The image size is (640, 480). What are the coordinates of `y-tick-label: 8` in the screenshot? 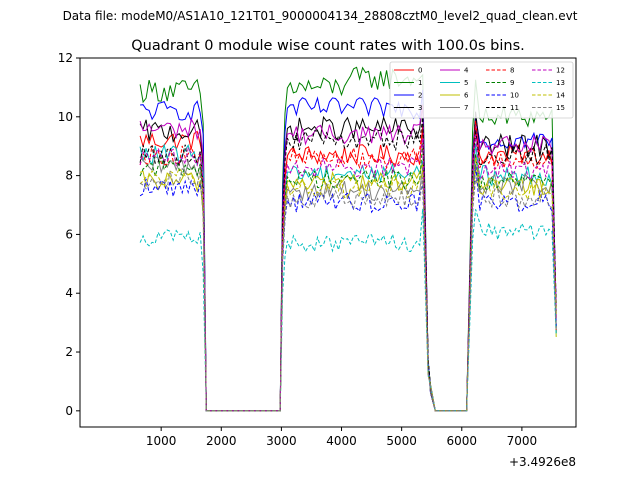 It's located at (69, 176).